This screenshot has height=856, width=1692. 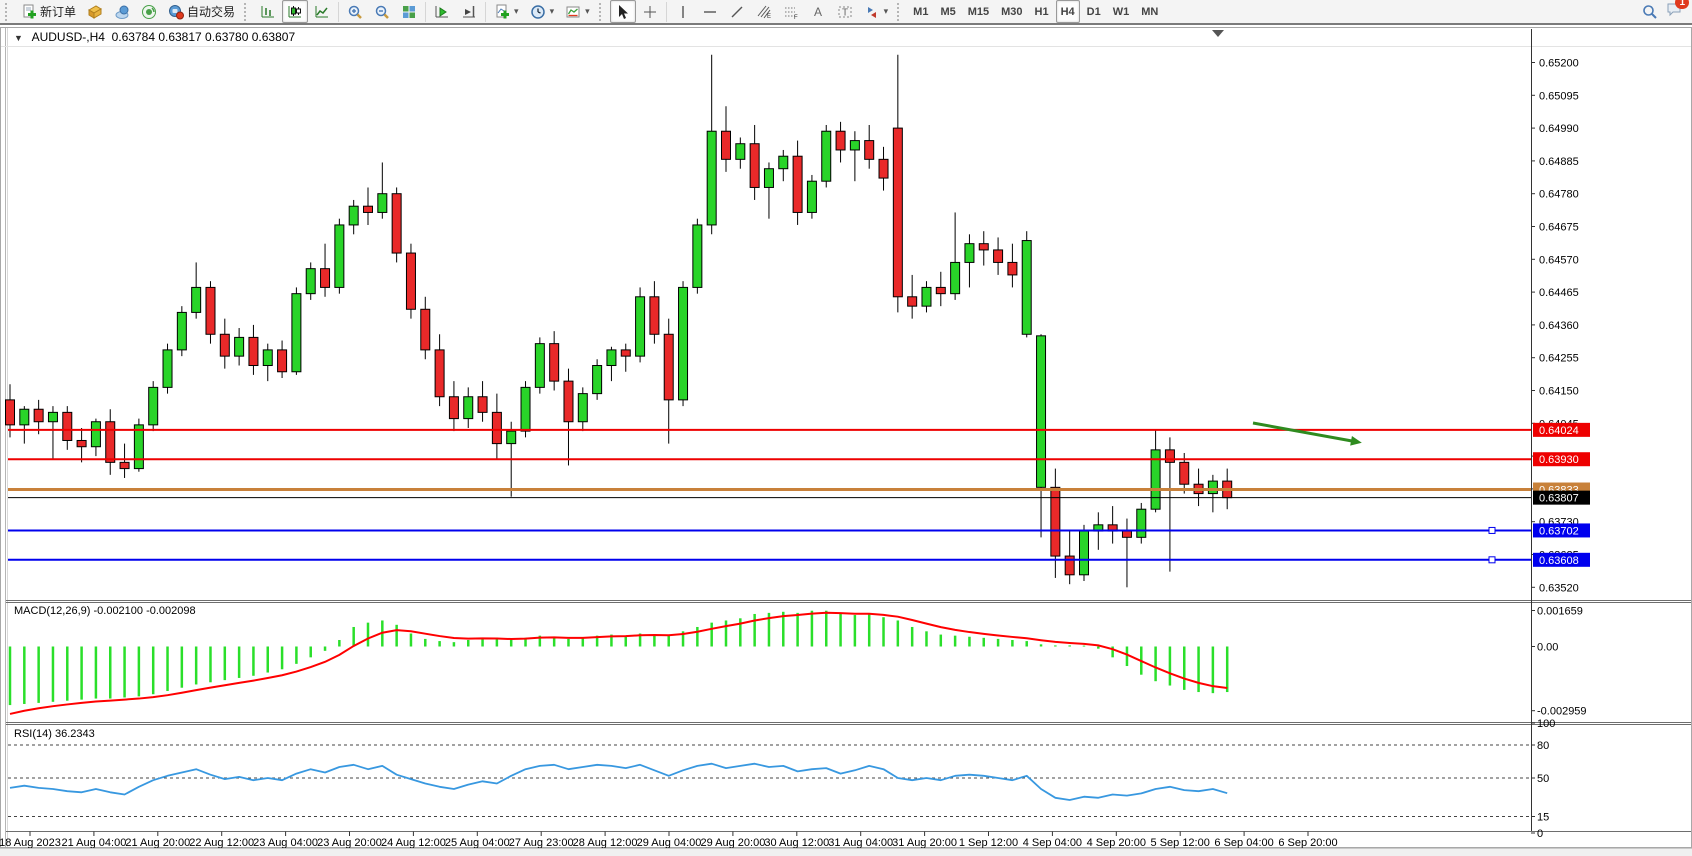 What do you see at coordinates (818, 11) in the screenshot?
I see `text-tool-button: A` at bounding box center [818, 11].